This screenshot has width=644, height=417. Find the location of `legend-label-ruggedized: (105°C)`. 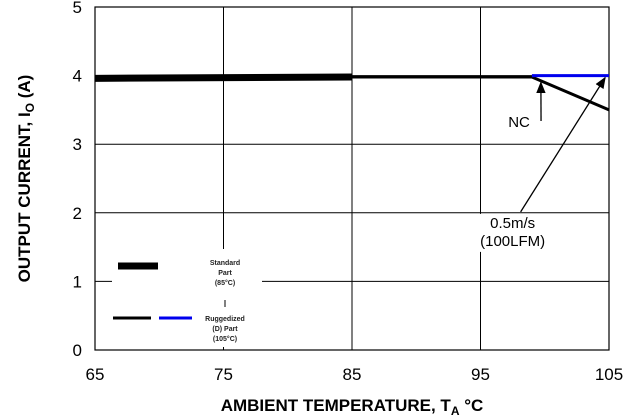

legend-label-ruggedized: (105°C) is located at coordinates (225, 339).